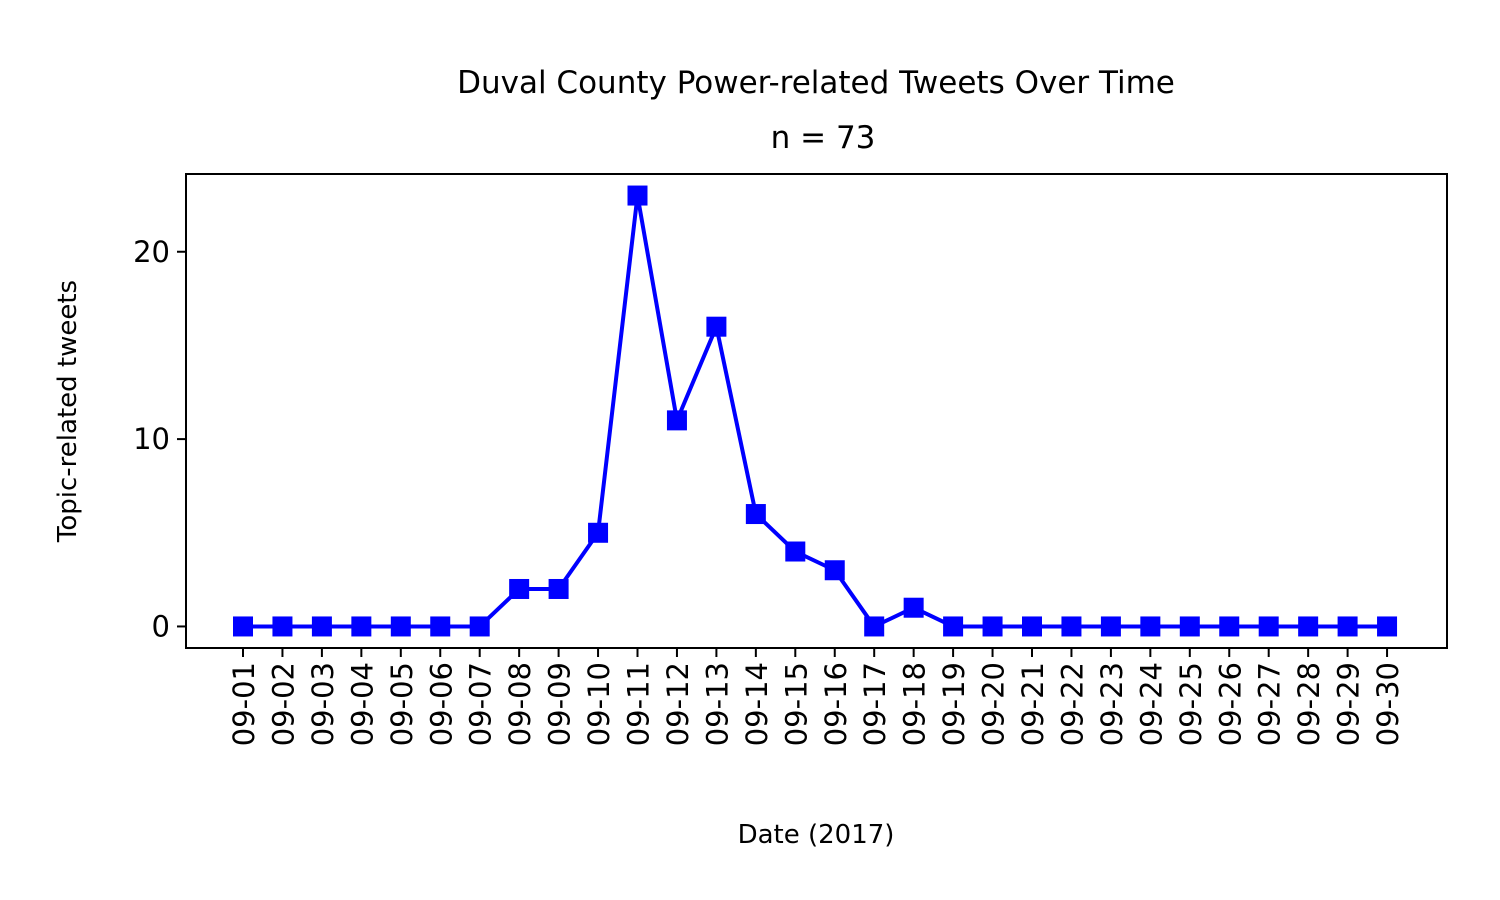 The height and width of the screenshot is (900, 1500). I want to click on x-tick-label: 09-19, so click(954, 704).